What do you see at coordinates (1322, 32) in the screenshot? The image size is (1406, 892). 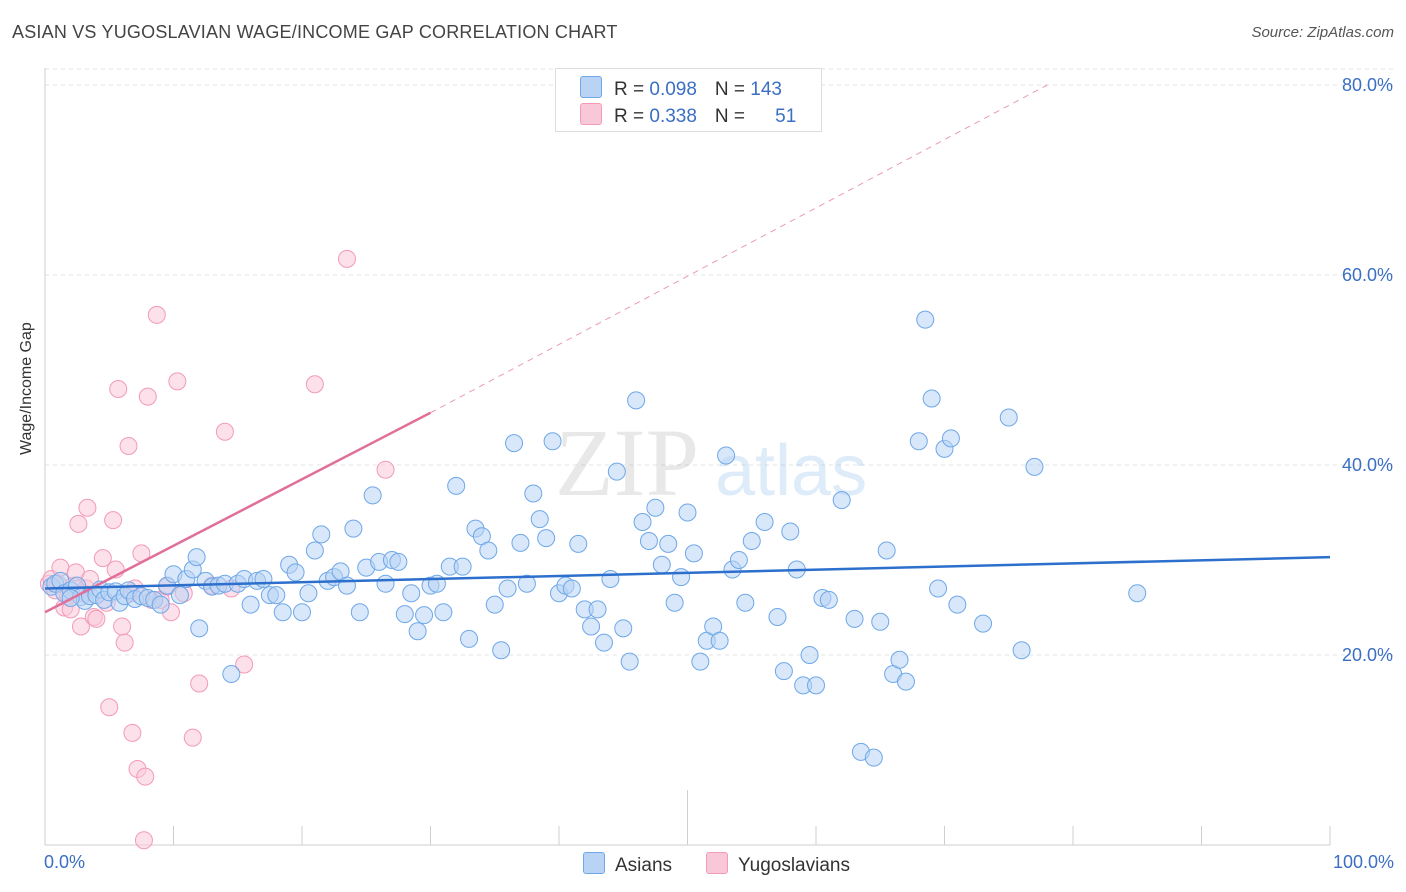 I see `source-label: Source: ZipAtlas.com` at bounding box center [1322, 32].